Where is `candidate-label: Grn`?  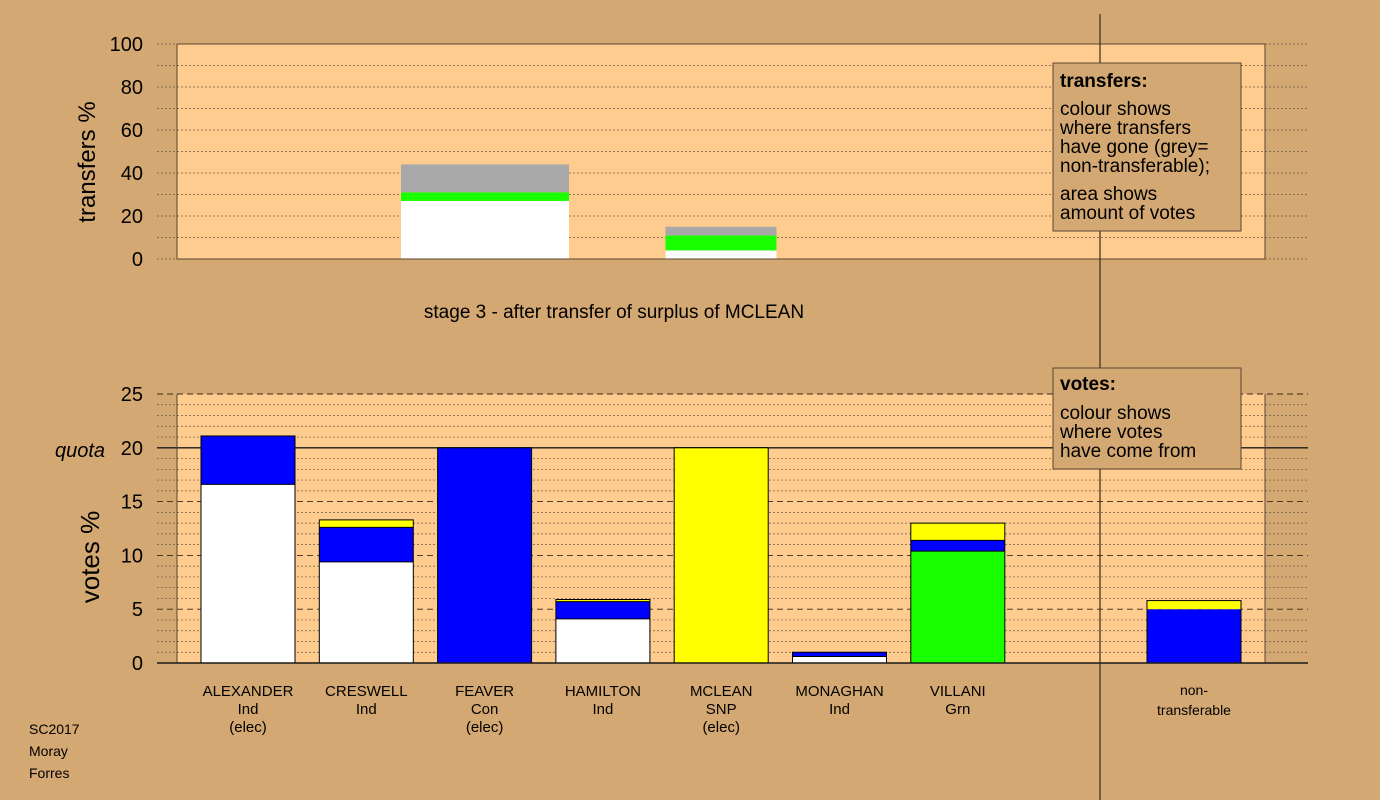 candidate-label: Grn is located at coordinates (957, 709).